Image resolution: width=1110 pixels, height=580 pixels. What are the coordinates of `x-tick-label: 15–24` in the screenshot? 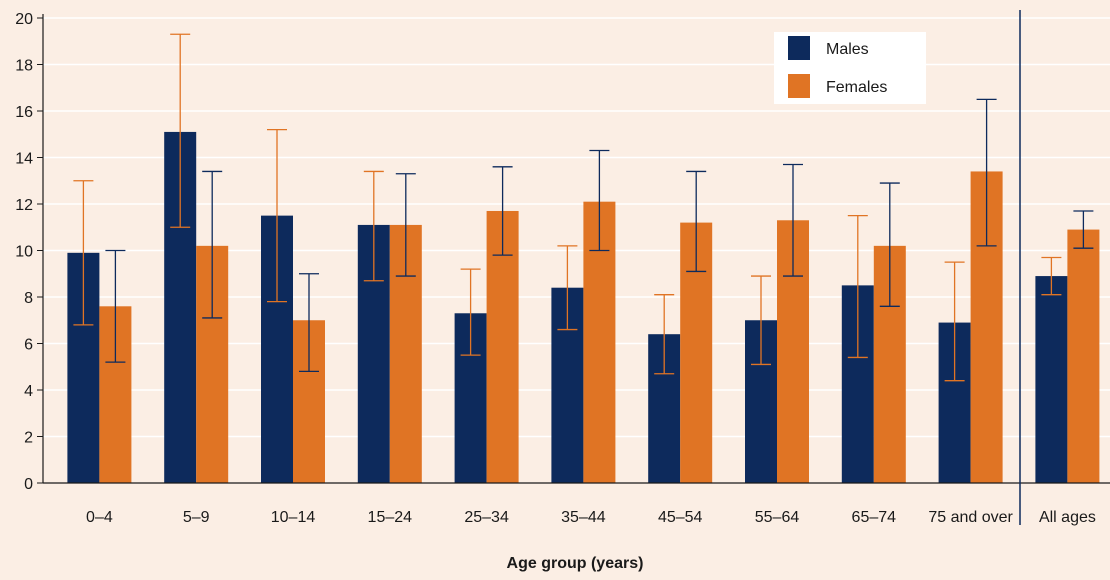 It's located at (390, 517).